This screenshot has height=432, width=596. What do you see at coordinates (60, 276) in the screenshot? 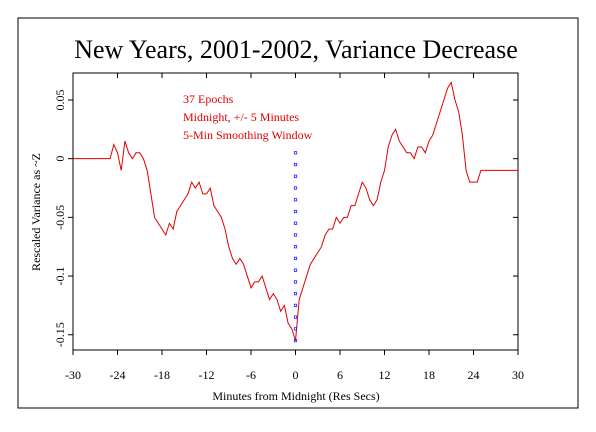
I see `y-tick-label: -0.1` at bounding box center [60, 276].